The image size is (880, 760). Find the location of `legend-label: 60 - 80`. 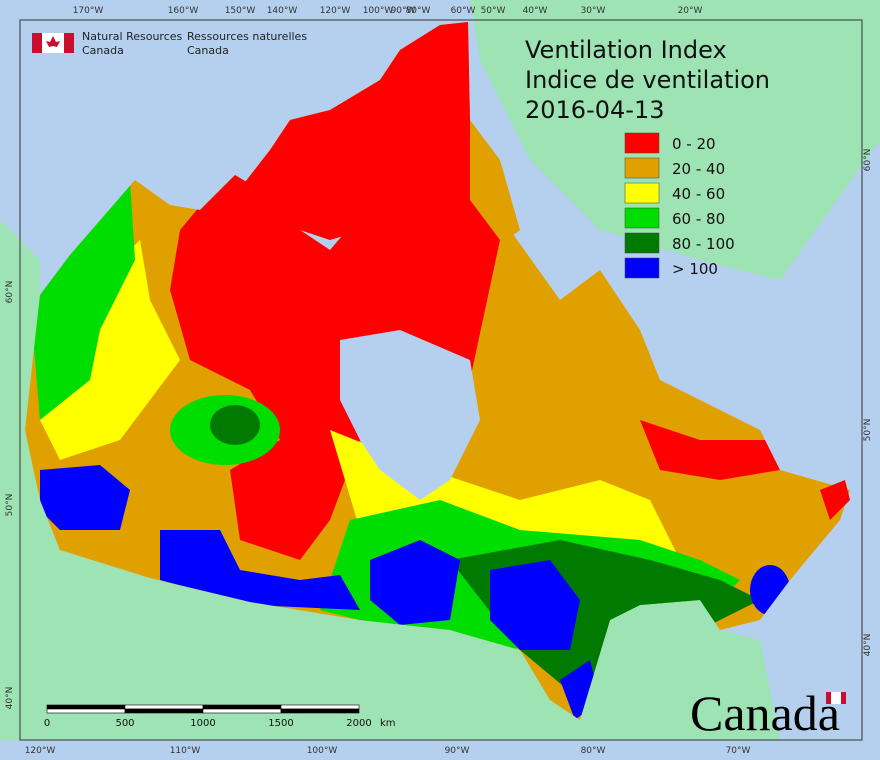

legend-label: 60 - 80 is located at coordinates (698, 219).